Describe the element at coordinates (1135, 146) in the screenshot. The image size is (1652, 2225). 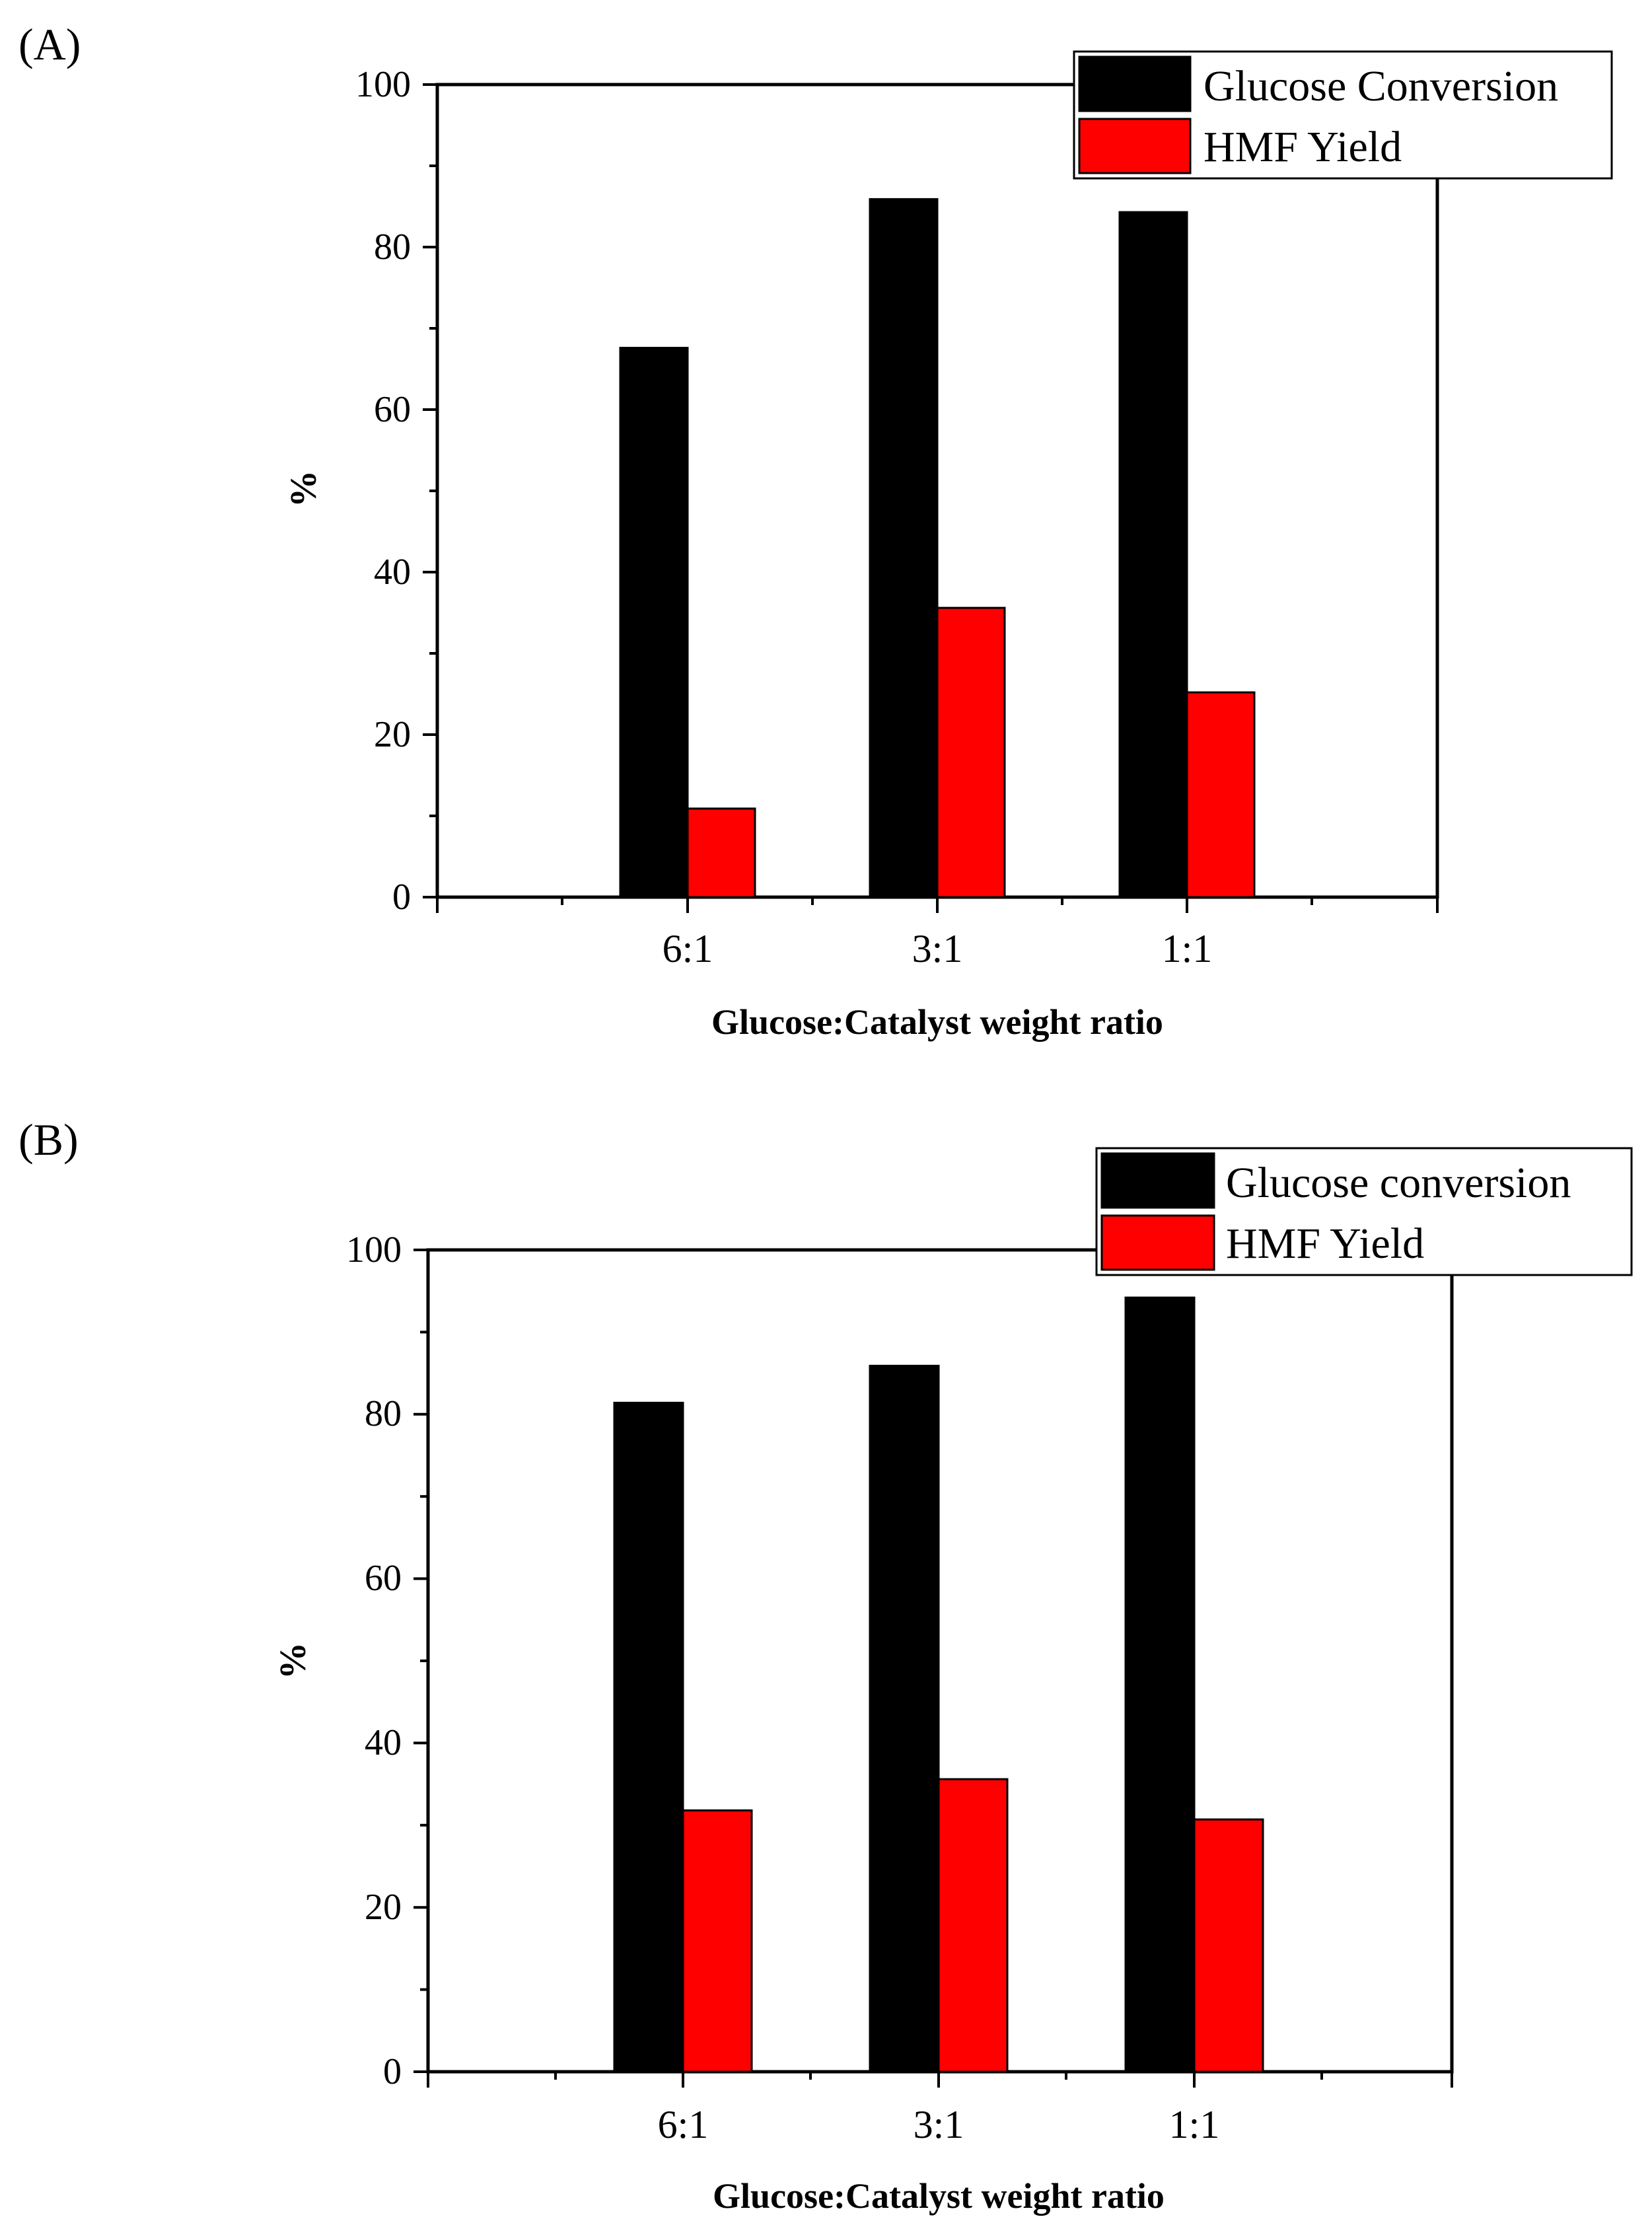
I see `legend-swatch-yield-a` at that location.